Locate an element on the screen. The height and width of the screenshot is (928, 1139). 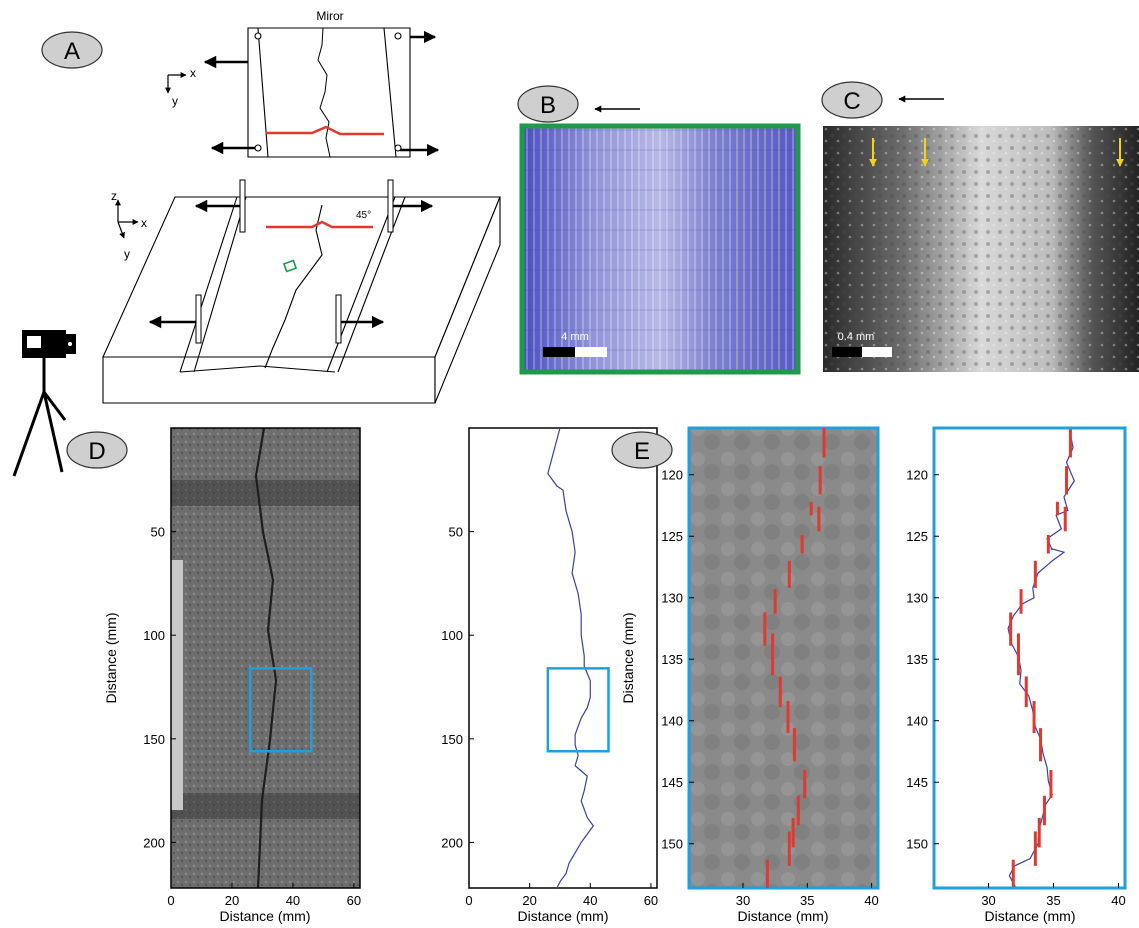
panel-e-photo is located at coordinates (783, 658).